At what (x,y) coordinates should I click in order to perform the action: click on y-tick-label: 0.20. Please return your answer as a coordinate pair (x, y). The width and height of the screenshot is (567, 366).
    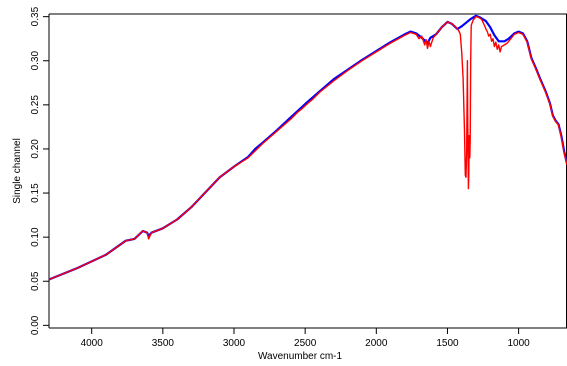
    Looking at the image, I should click on (35, 149).